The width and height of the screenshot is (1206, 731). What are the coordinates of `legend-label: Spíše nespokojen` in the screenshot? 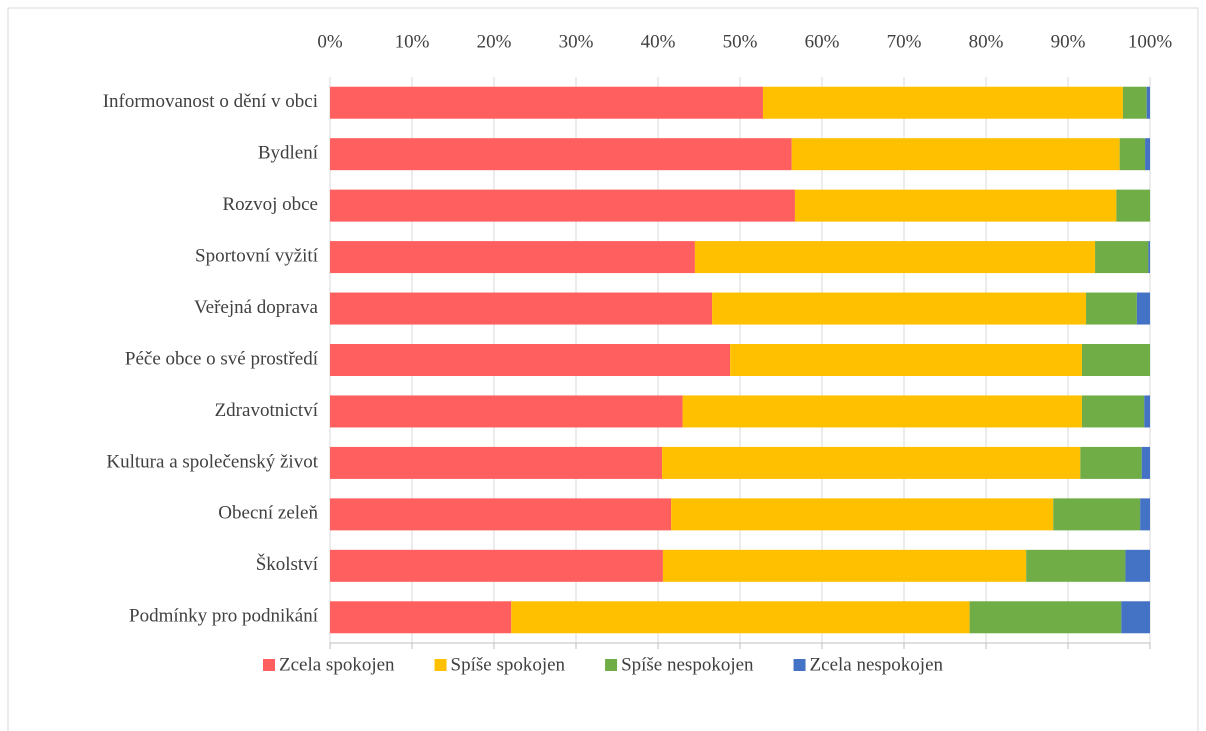 It's located at (687, 664).